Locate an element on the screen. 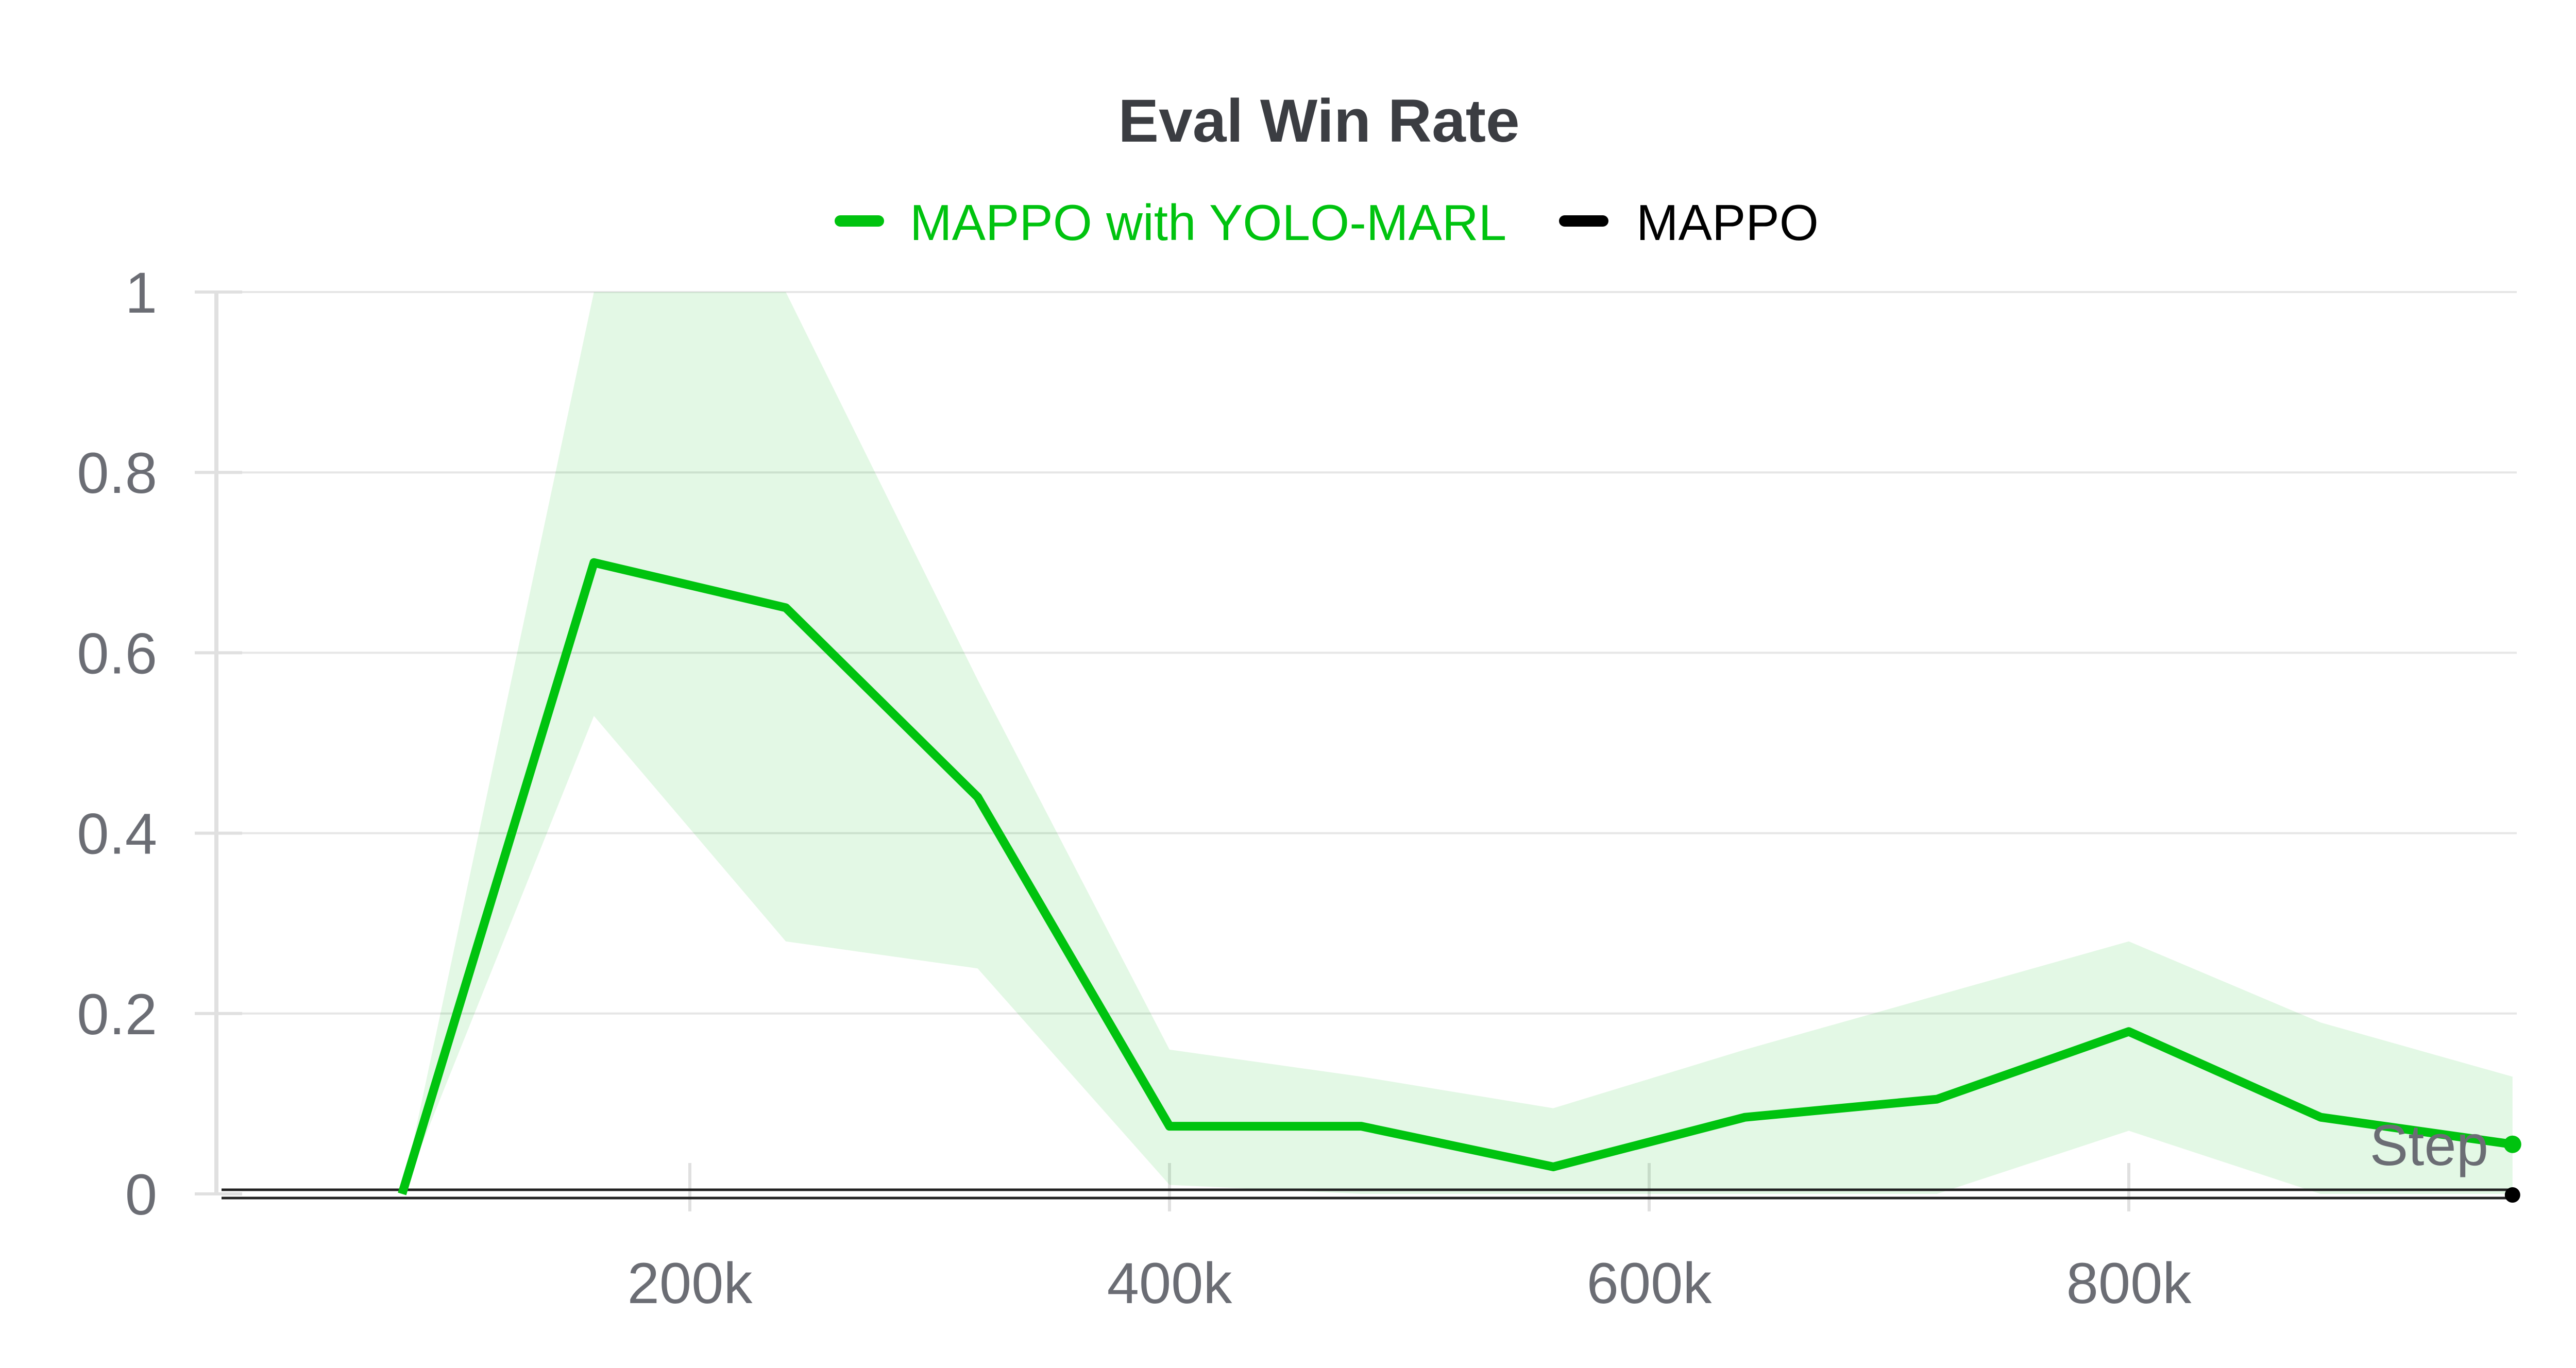  y-tick-label: 0 is located at coordinates (141, 1194).